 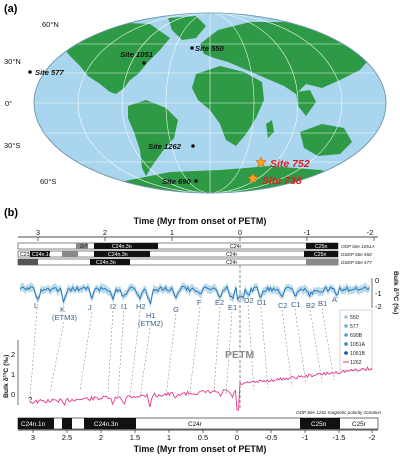 I want to click on left-tick-1: 1, so click(x=13, y=374).